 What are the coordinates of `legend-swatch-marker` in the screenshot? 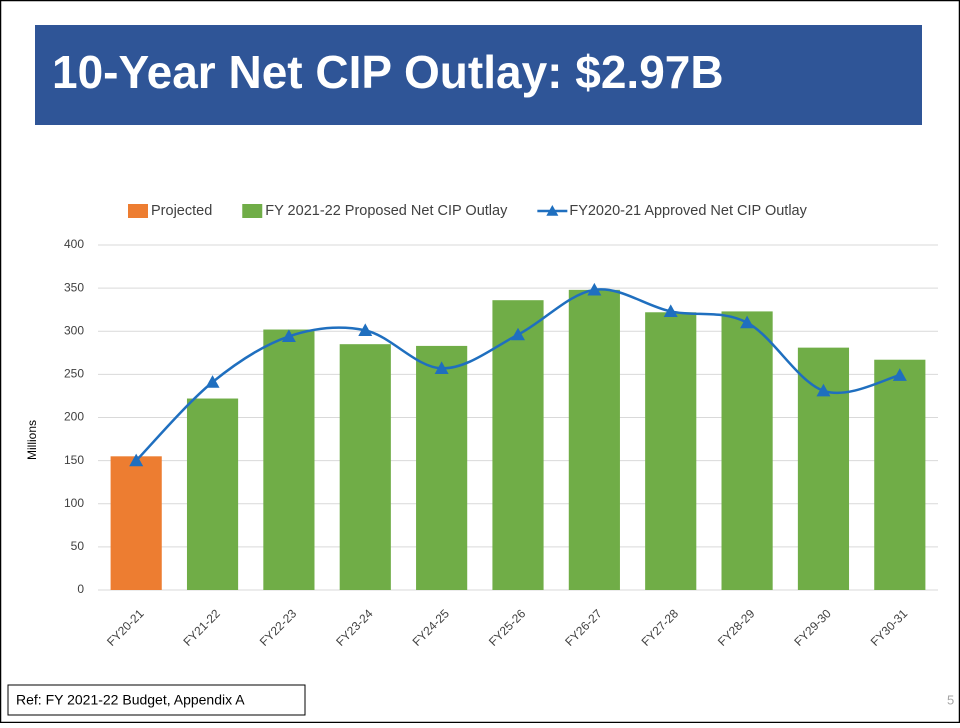 It's located at (552, 210).